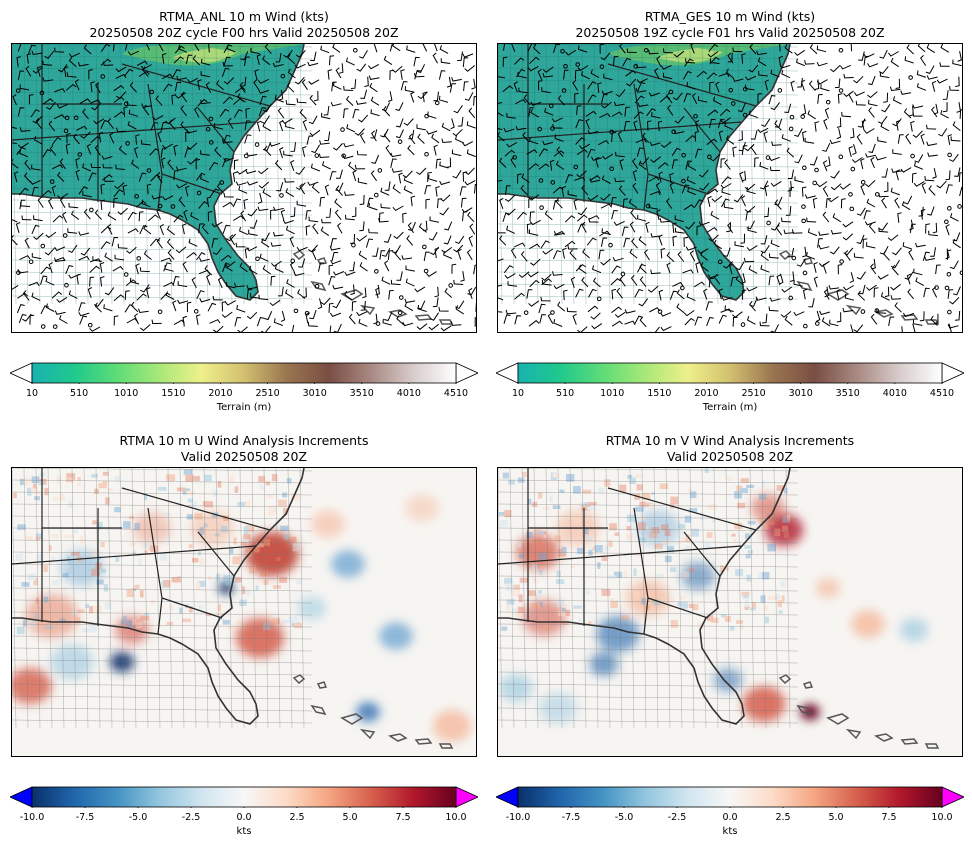 The height and width of the screenshot is (849, 972). I want to click on coastline, so click(158, 172).